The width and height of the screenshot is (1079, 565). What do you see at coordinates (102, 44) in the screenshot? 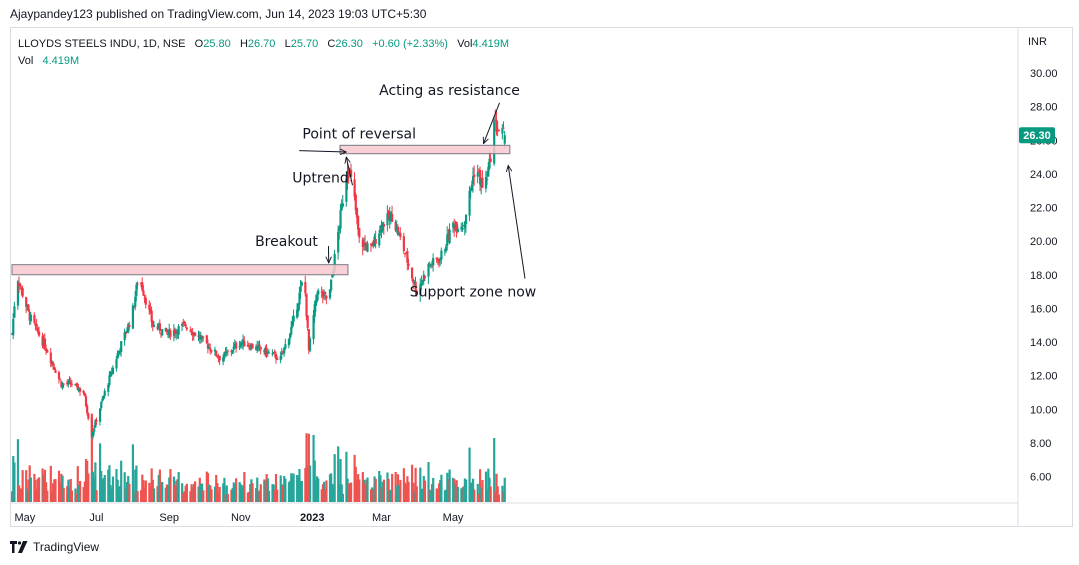
I see `legend-symbol: LLOYDS STEELS INDU, 1D, NSE` at bounding box center [102, 44].